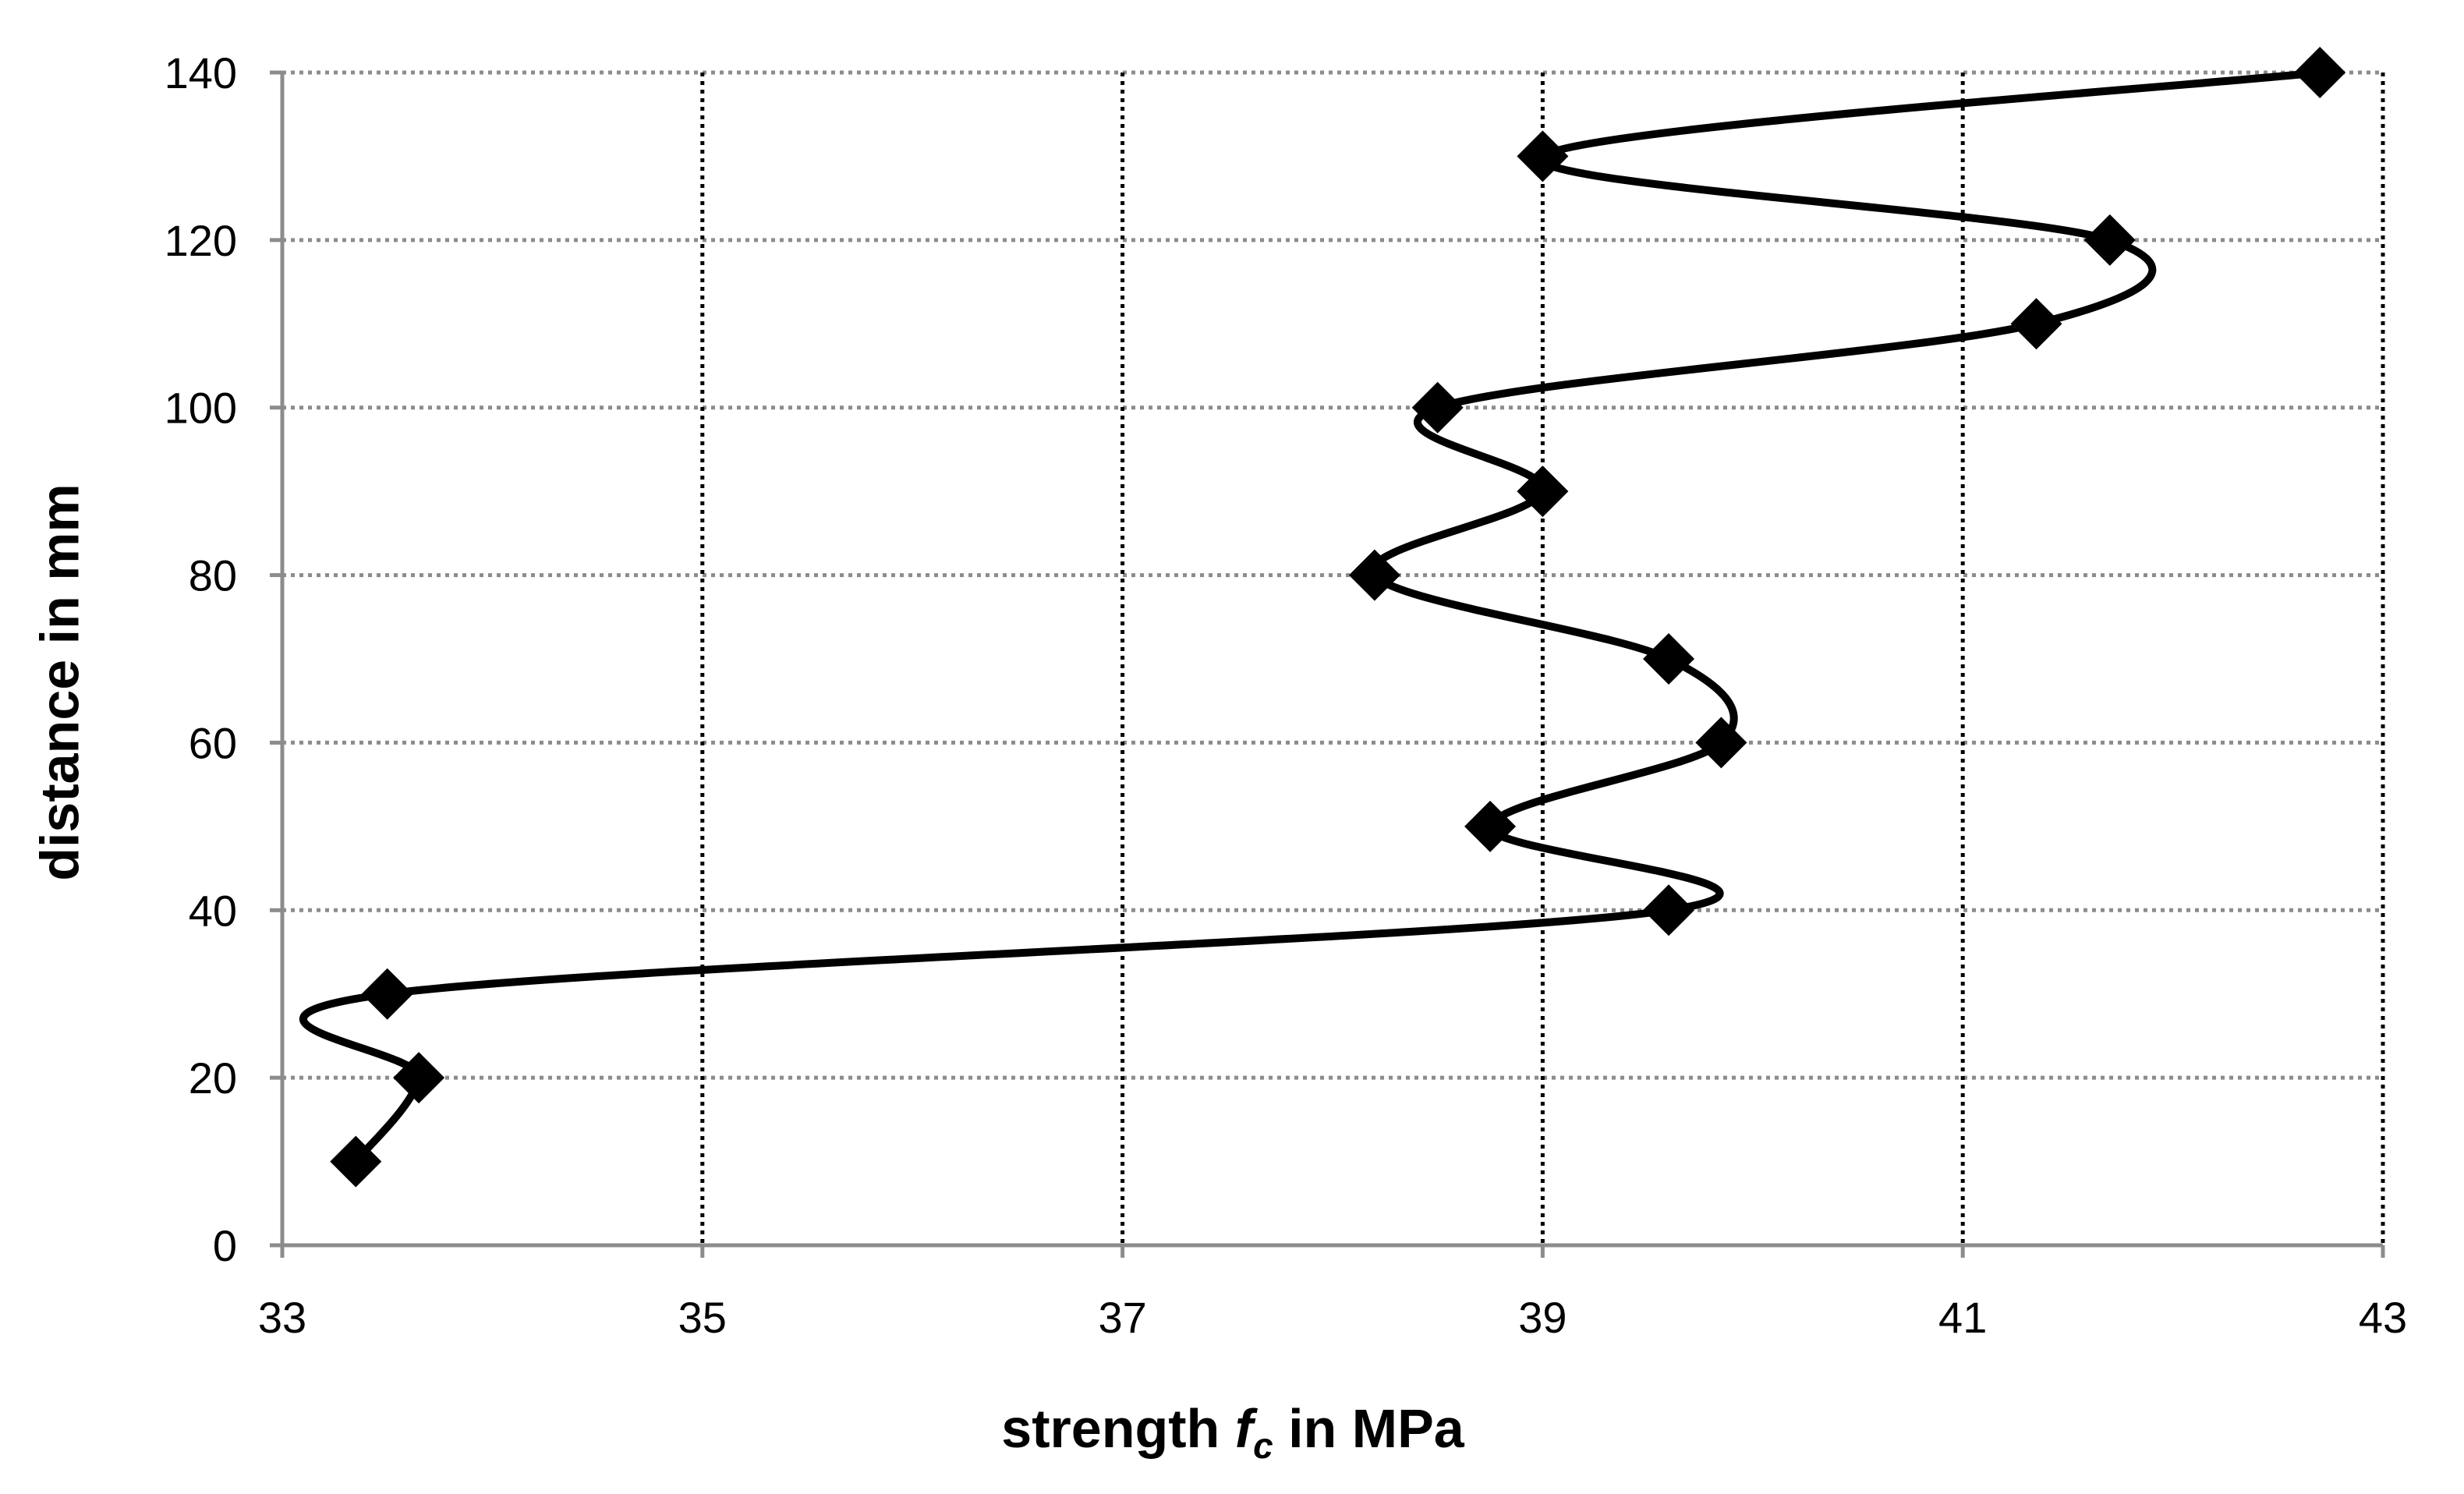  I want to click on y-tick-label: 140, so click(201, 72).